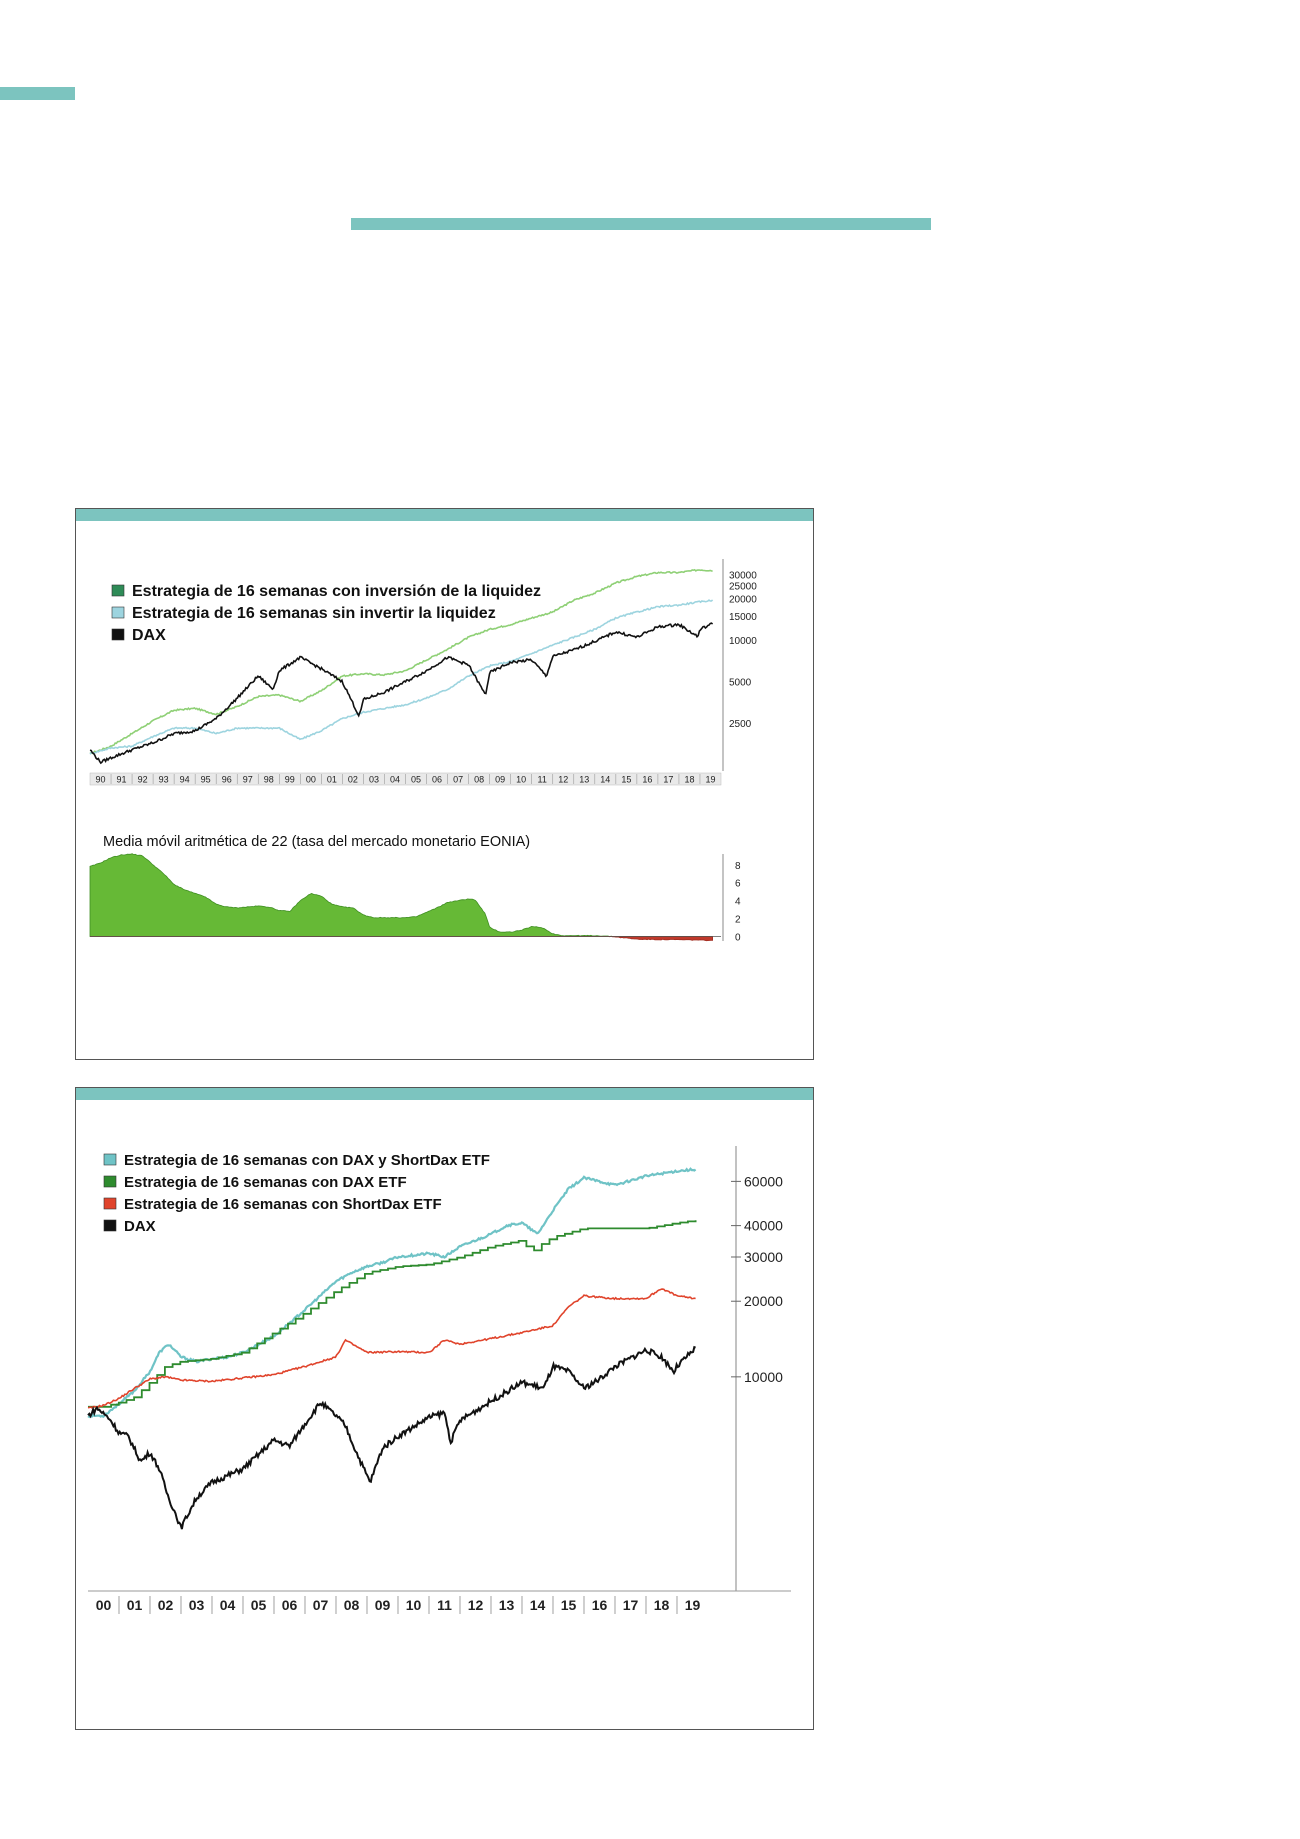  Describe the element at coordinates (738, 884) in the screenshot. I see `chart-2-y-tick-6: 6` at that location.